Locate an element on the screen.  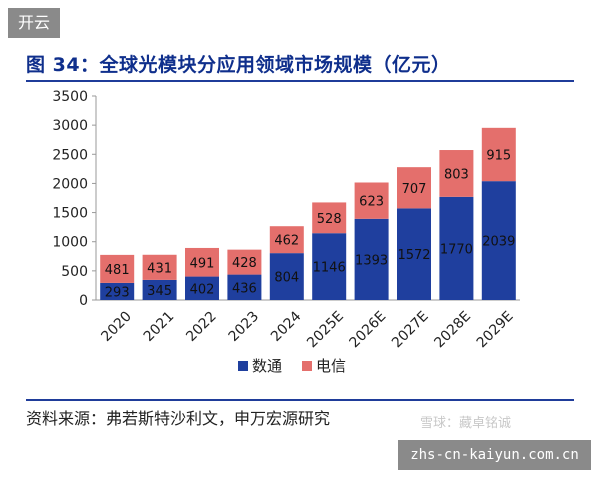
data-label: 462 is located at coordinates (286, 241).